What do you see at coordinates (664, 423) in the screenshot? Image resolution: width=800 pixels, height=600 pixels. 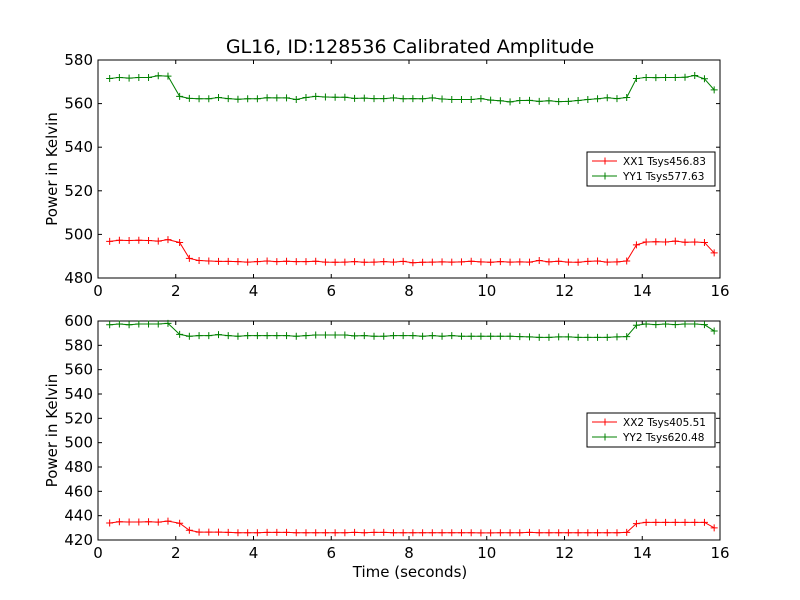 I see `legend-entry-label: XX2 Tsys405.51` at bounding box center [664, 423].